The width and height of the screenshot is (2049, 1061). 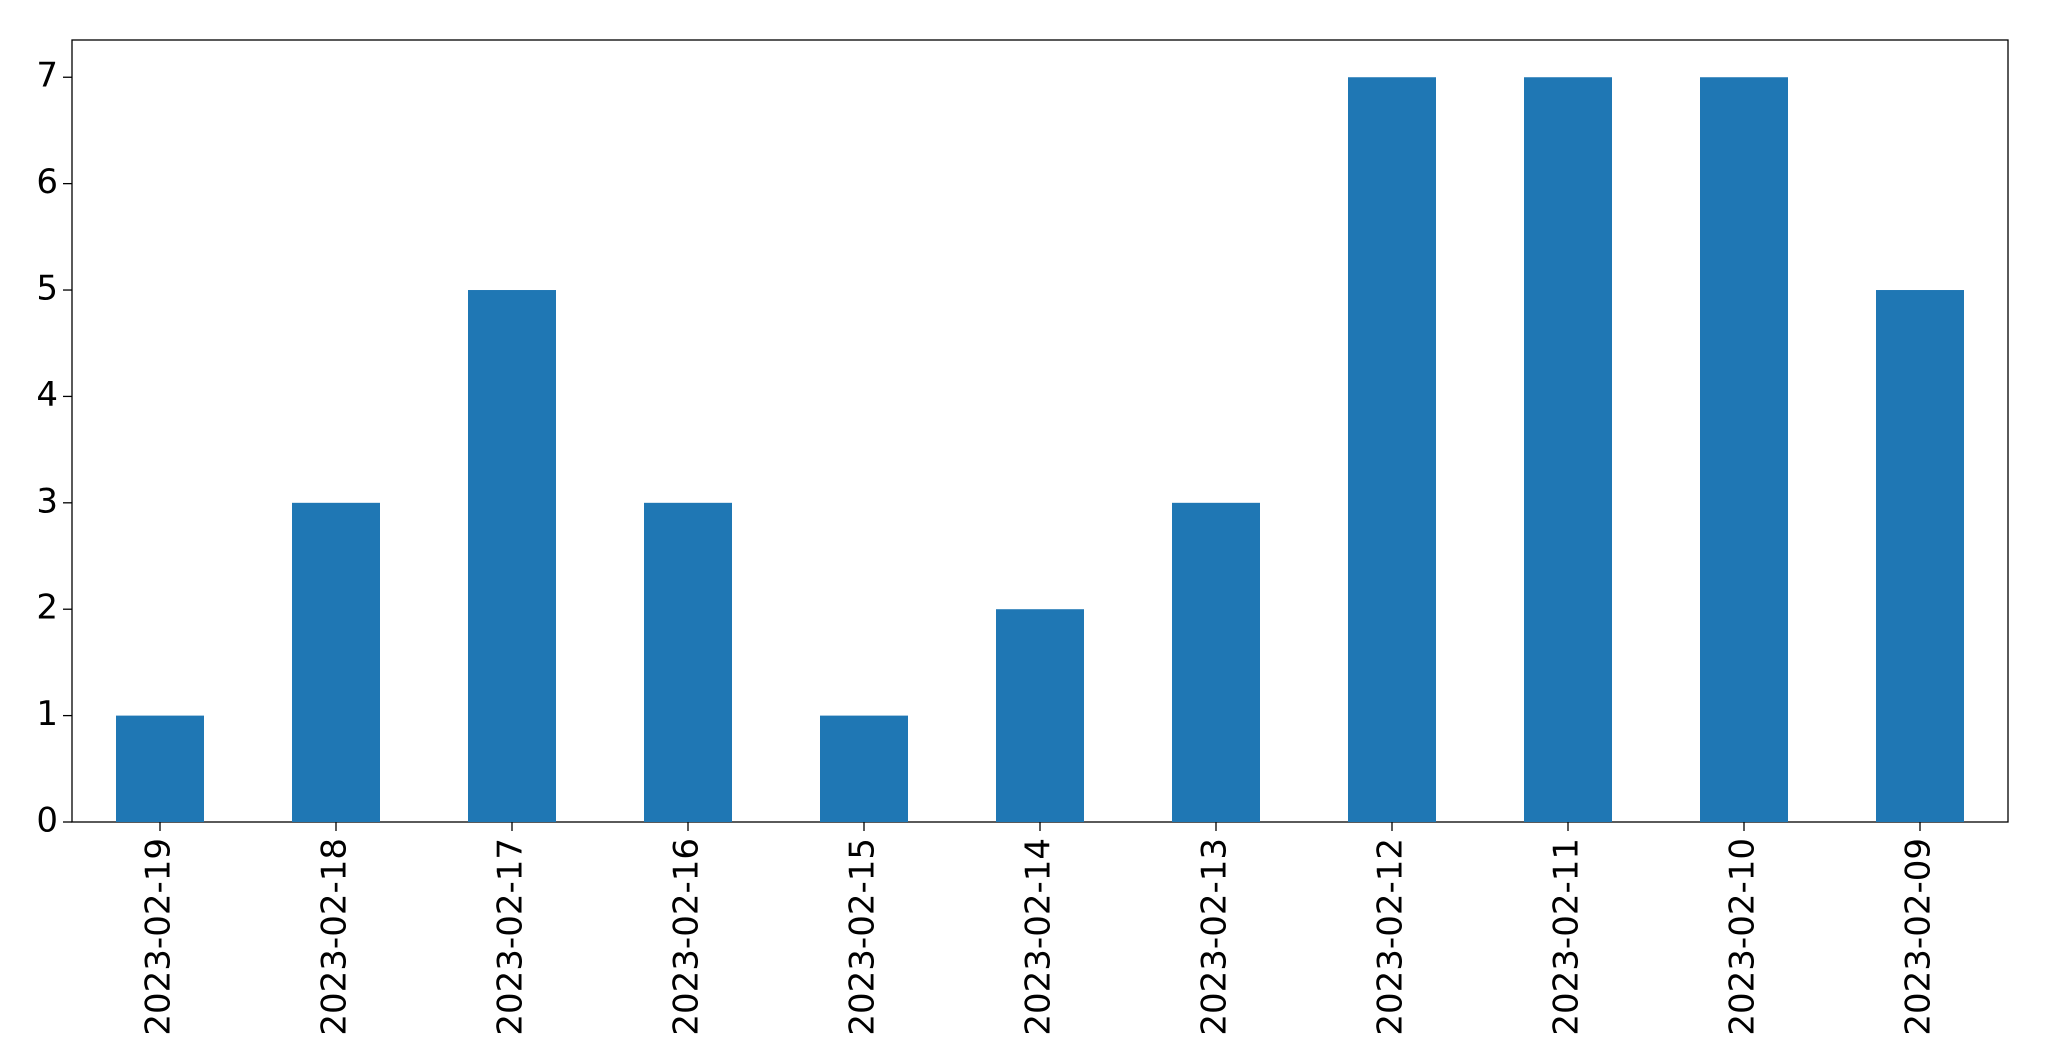 What do you see at coordinates (1743, 937) in the screenshot?
I see `x-tick-label: 2023-02-10` at bounding box center [1743, 937].